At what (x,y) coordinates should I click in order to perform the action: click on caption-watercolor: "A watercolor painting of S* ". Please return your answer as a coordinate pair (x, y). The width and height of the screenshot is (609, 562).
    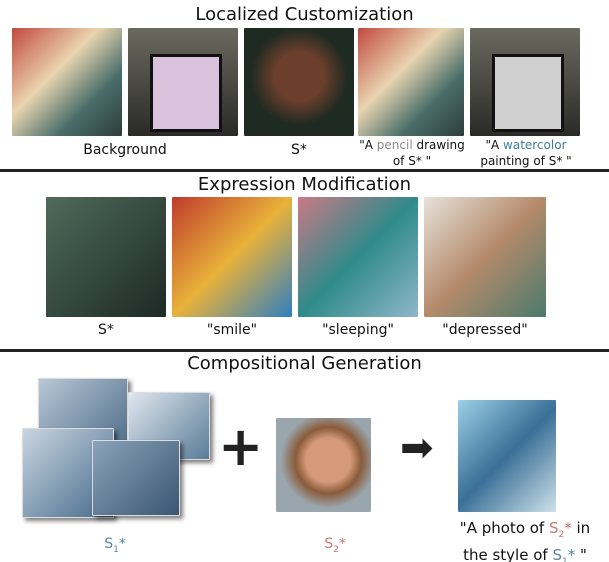
    Looking at the image, I should click on (526, 153).